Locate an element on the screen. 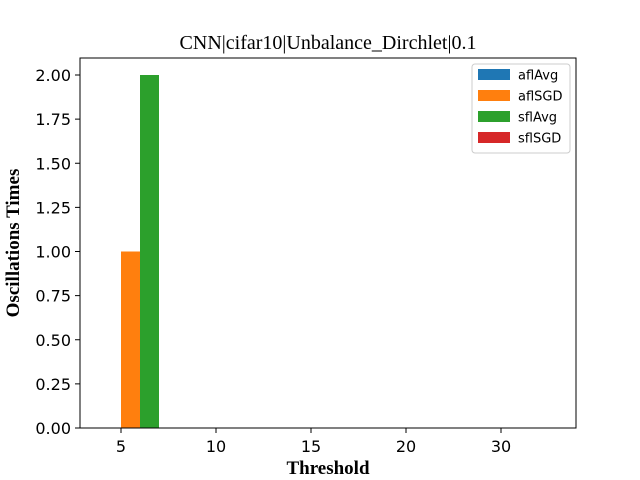 The image size is (640, 480). bars-group is located at coordinates (140, 251).